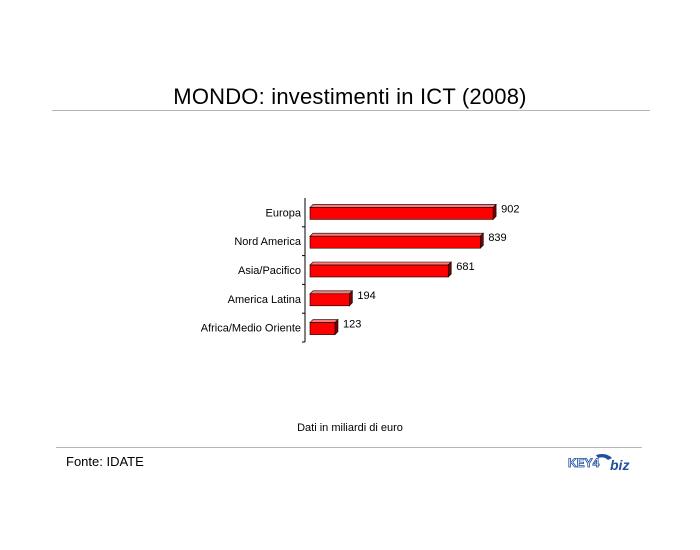 The width and height of the screenshot is (700, 550). I want to click on bar-asia-pacifico, so click(380, 269).